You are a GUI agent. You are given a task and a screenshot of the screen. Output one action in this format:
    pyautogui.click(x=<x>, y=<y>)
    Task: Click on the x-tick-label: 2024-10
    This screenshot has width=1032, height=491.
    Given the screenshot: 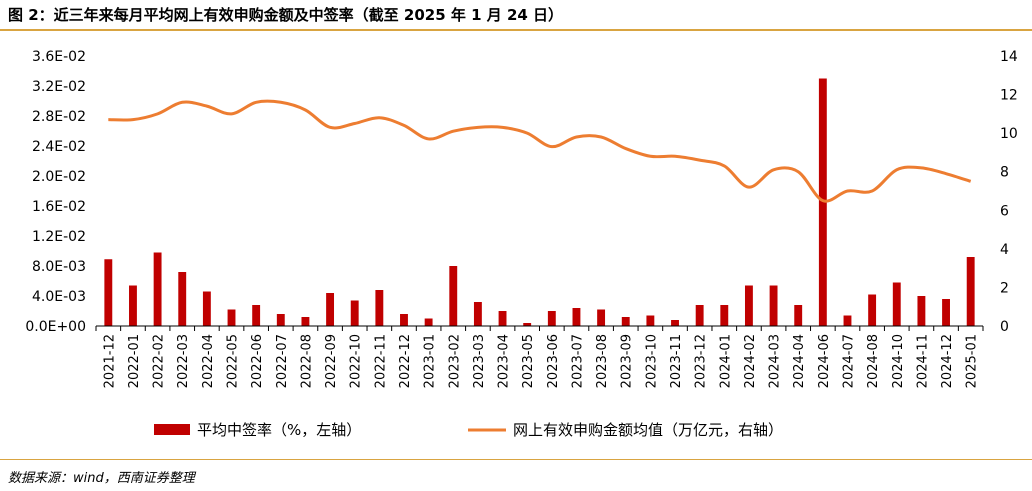 What is the action you would take?
    pyautogui.click(x=898, y=361)
    